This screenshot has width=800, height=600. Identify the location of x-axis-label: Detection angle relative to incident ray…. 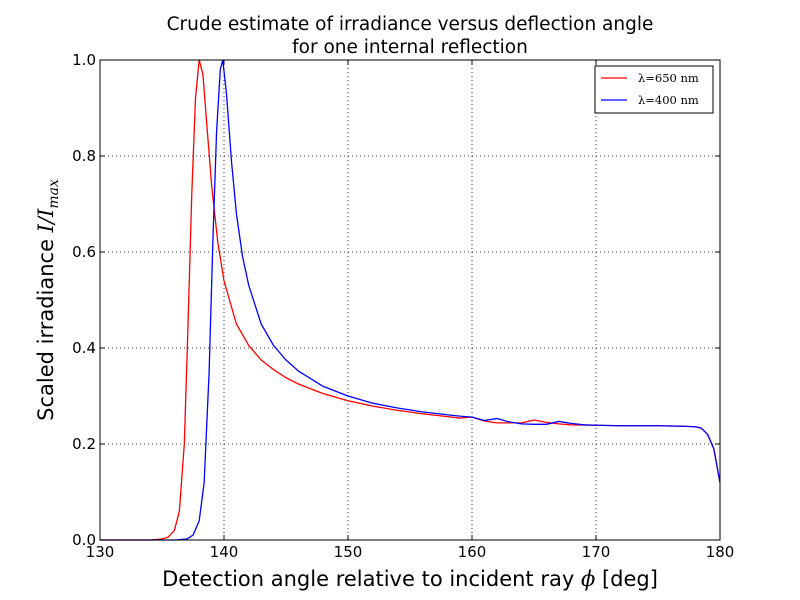
(410, 579).